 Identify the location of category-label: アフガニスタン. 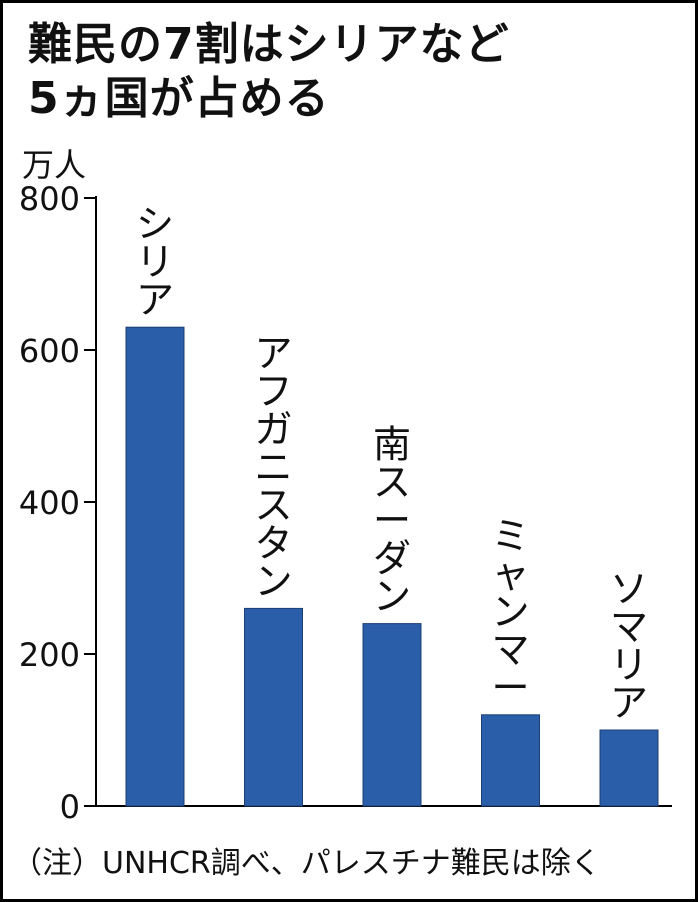
(273, 467).